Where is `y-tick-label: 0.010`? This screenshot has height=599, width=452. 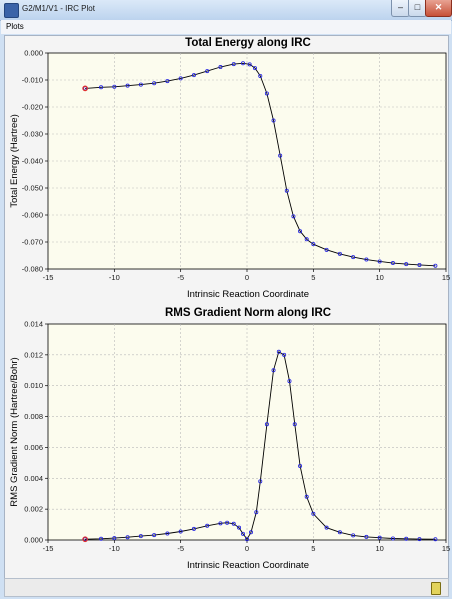 y-tick-label: 0.010 is located at coordinates (33, 385).